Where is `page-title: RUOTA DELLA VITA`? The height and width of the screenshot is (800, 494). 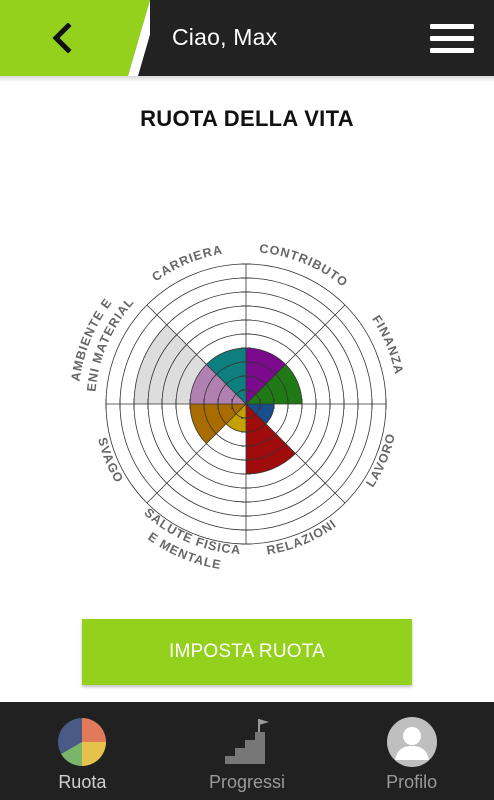 page-title: RUOTA DELLA VITA is located at coordinates (247, 118).